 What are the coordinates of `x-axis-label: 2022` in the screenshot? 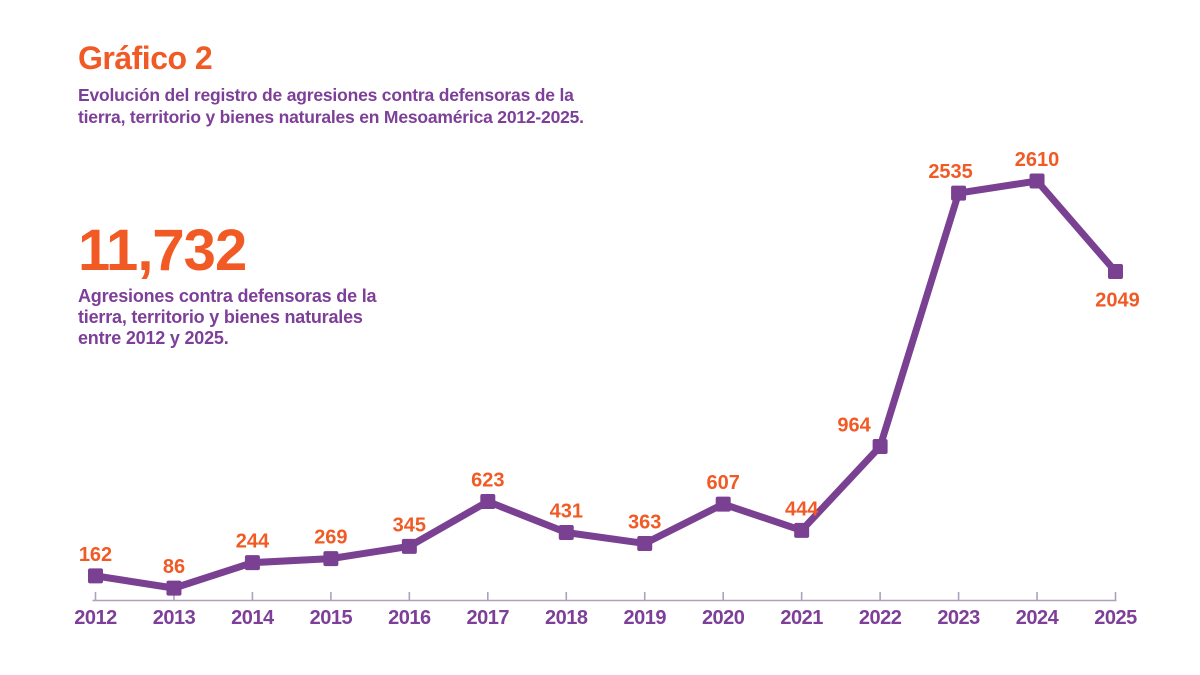 It's located at (880, 618).